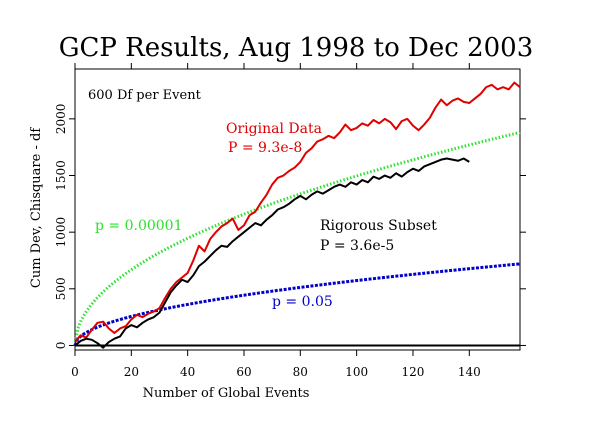  Describe the element at coordinates (300, 372) in the screenshot. I see `x-tick-label: 80` at that location.